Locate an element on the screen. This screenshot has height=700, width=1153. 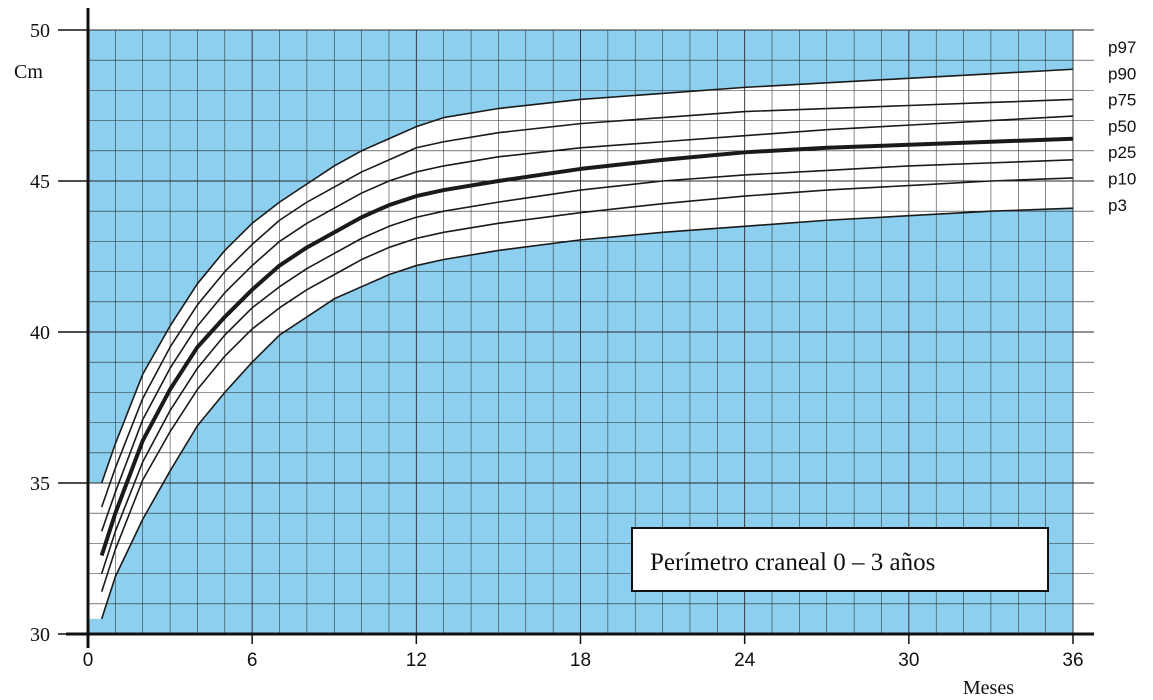
percentile-label-p50: p50 is located at coordinates (1122, 126).